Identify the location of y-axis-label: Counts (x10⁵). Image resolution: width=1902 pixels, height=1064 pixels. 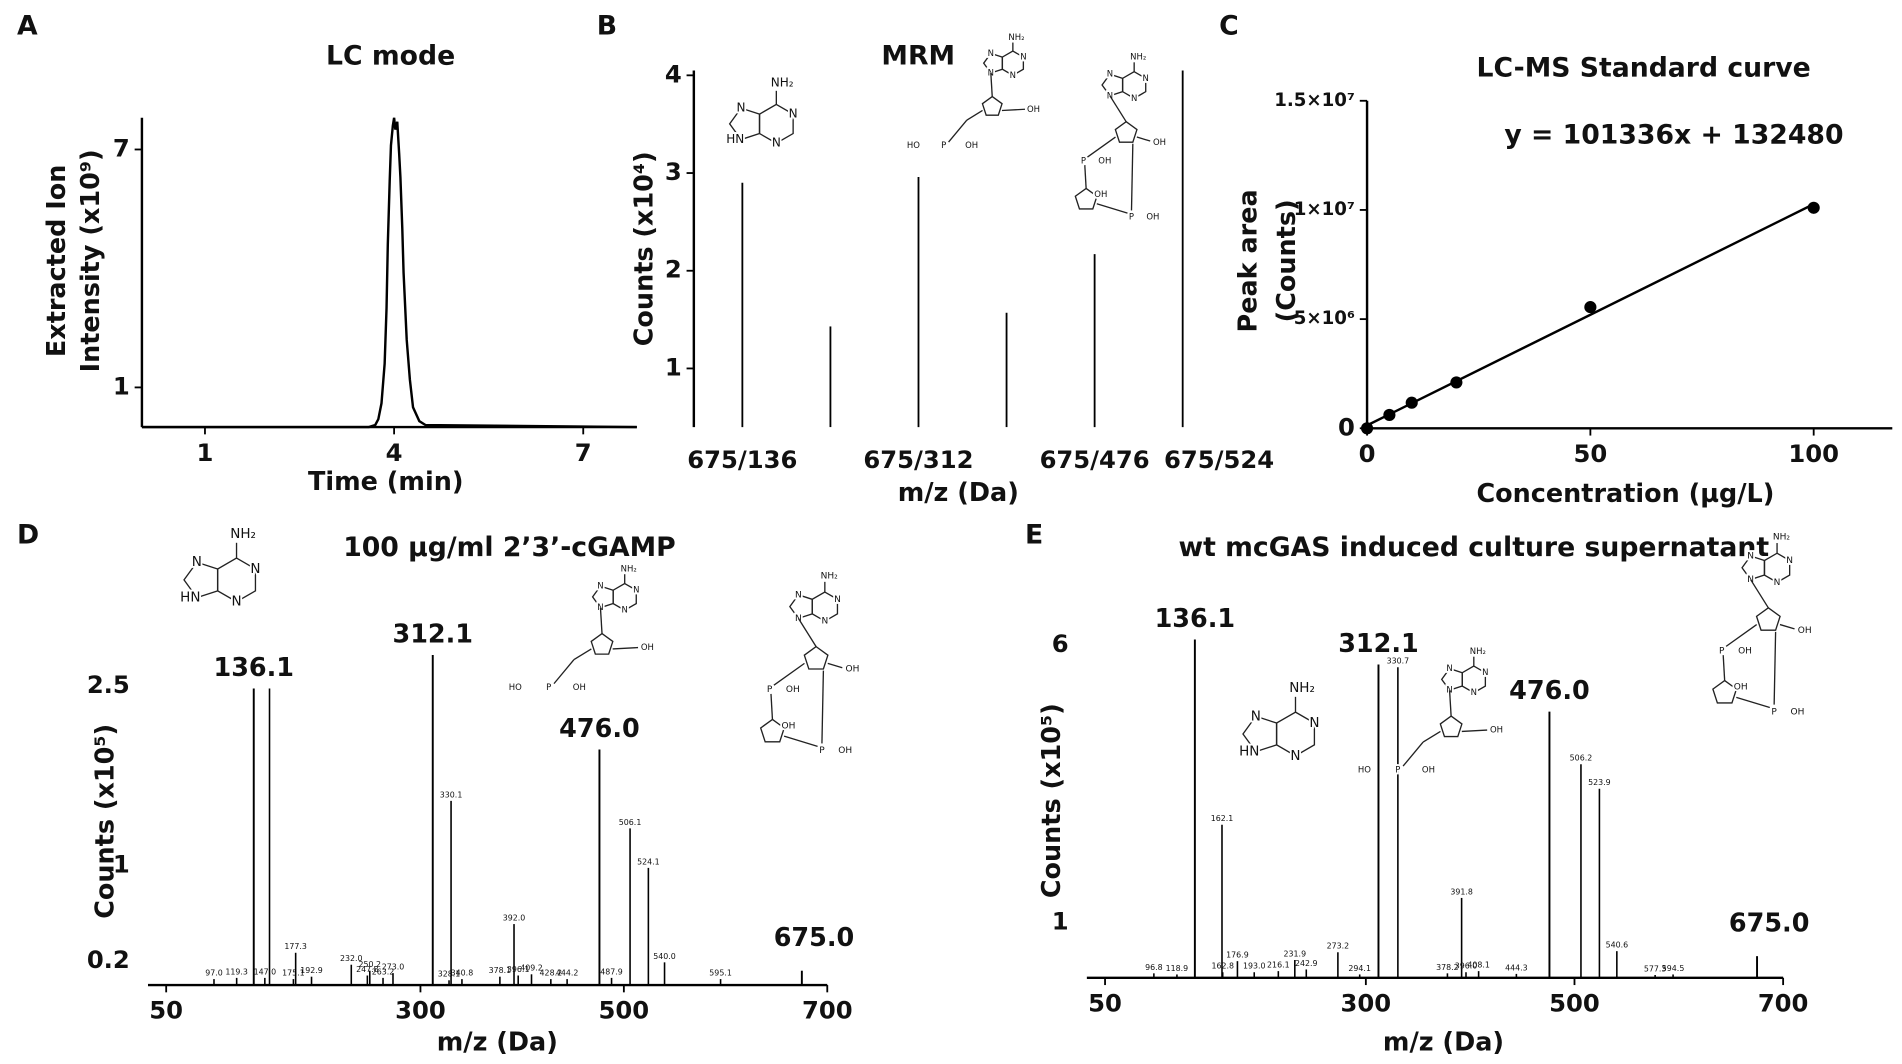
(106, 821).